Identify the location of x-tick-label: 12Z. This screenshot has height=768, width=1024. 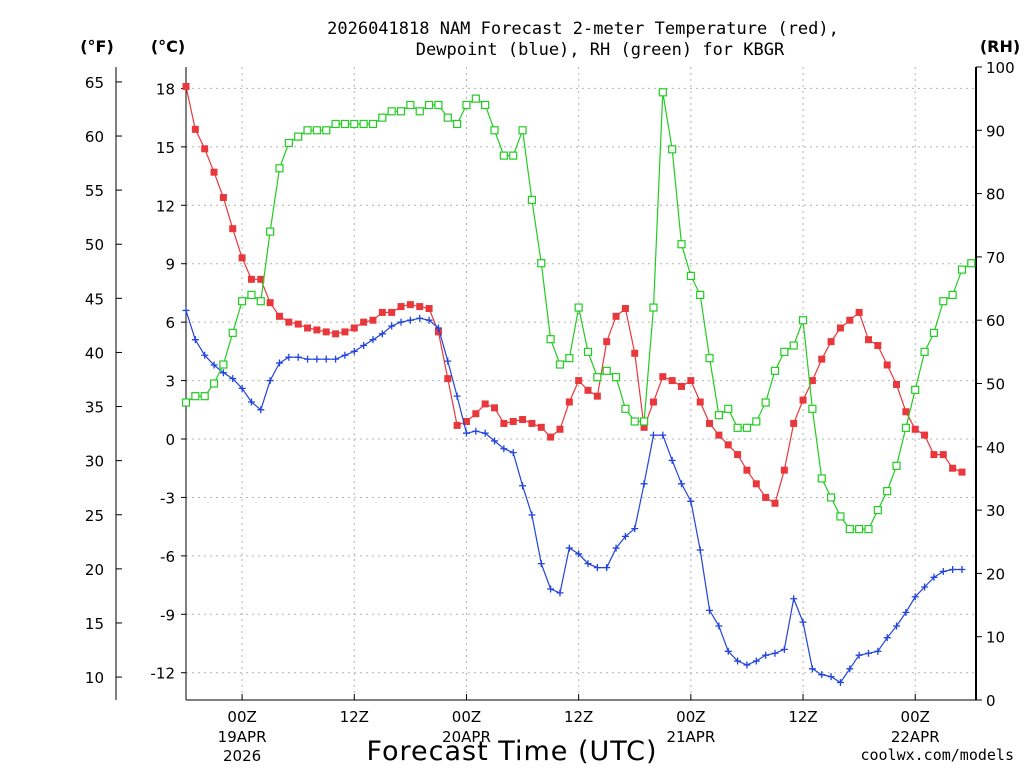
(802, 717).